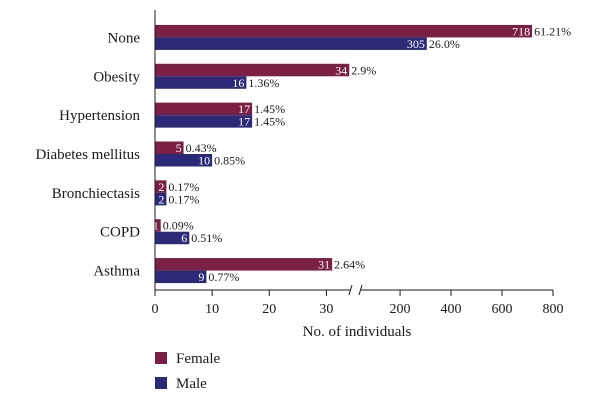 Image resolution: width=600 pixels, height=414 pixels. What do you see at coordinates (341, 70) in the screenshot?
I see `bar-value-label: 34` at bounding box center [341, 70].